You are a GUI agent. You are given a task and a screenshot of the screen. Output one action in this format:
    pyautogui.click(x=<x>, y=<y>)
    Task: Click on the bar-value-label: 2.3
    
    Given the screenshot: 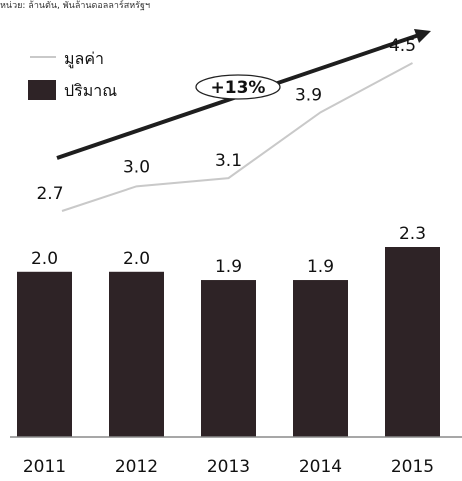 What is the action you would take?
    pyautogui.click(x=412, y=234)
    